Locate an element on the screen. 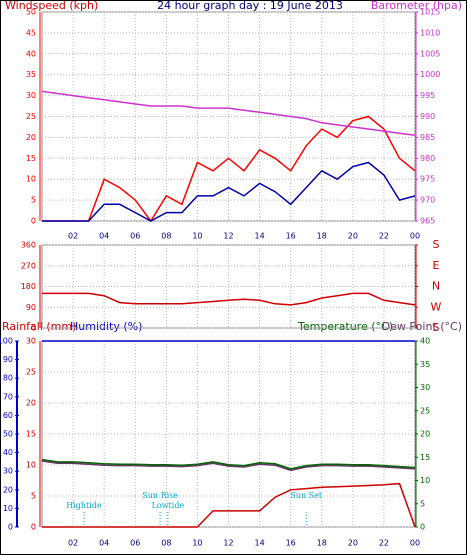 The width and height of the screenshot is (467, 555). baro-axis-title: Barometer (hpa) is located at coordinates (416, 6).